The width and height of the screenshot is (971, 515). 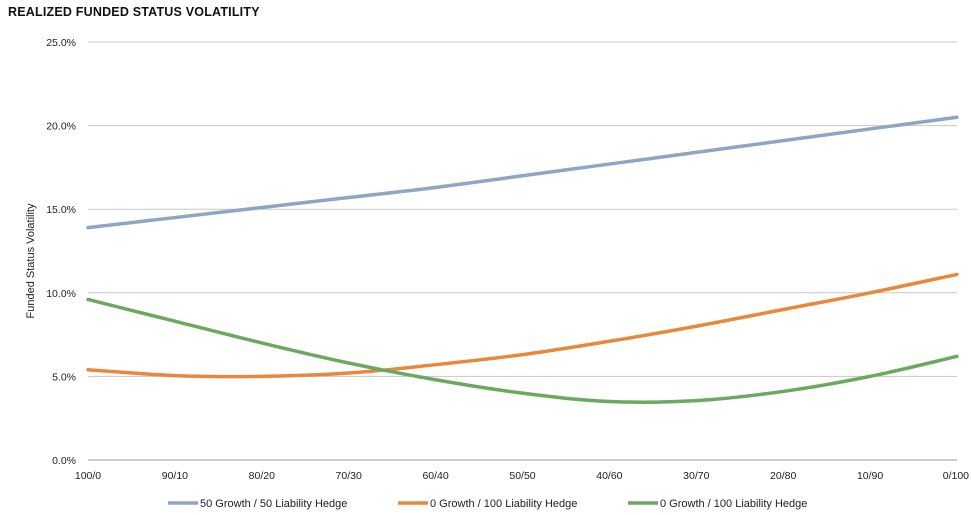 What do you see at coordinates (956, 476) in the screenshot?
I see `x-tick-label: 0/100` at bounding box center [956, 476].